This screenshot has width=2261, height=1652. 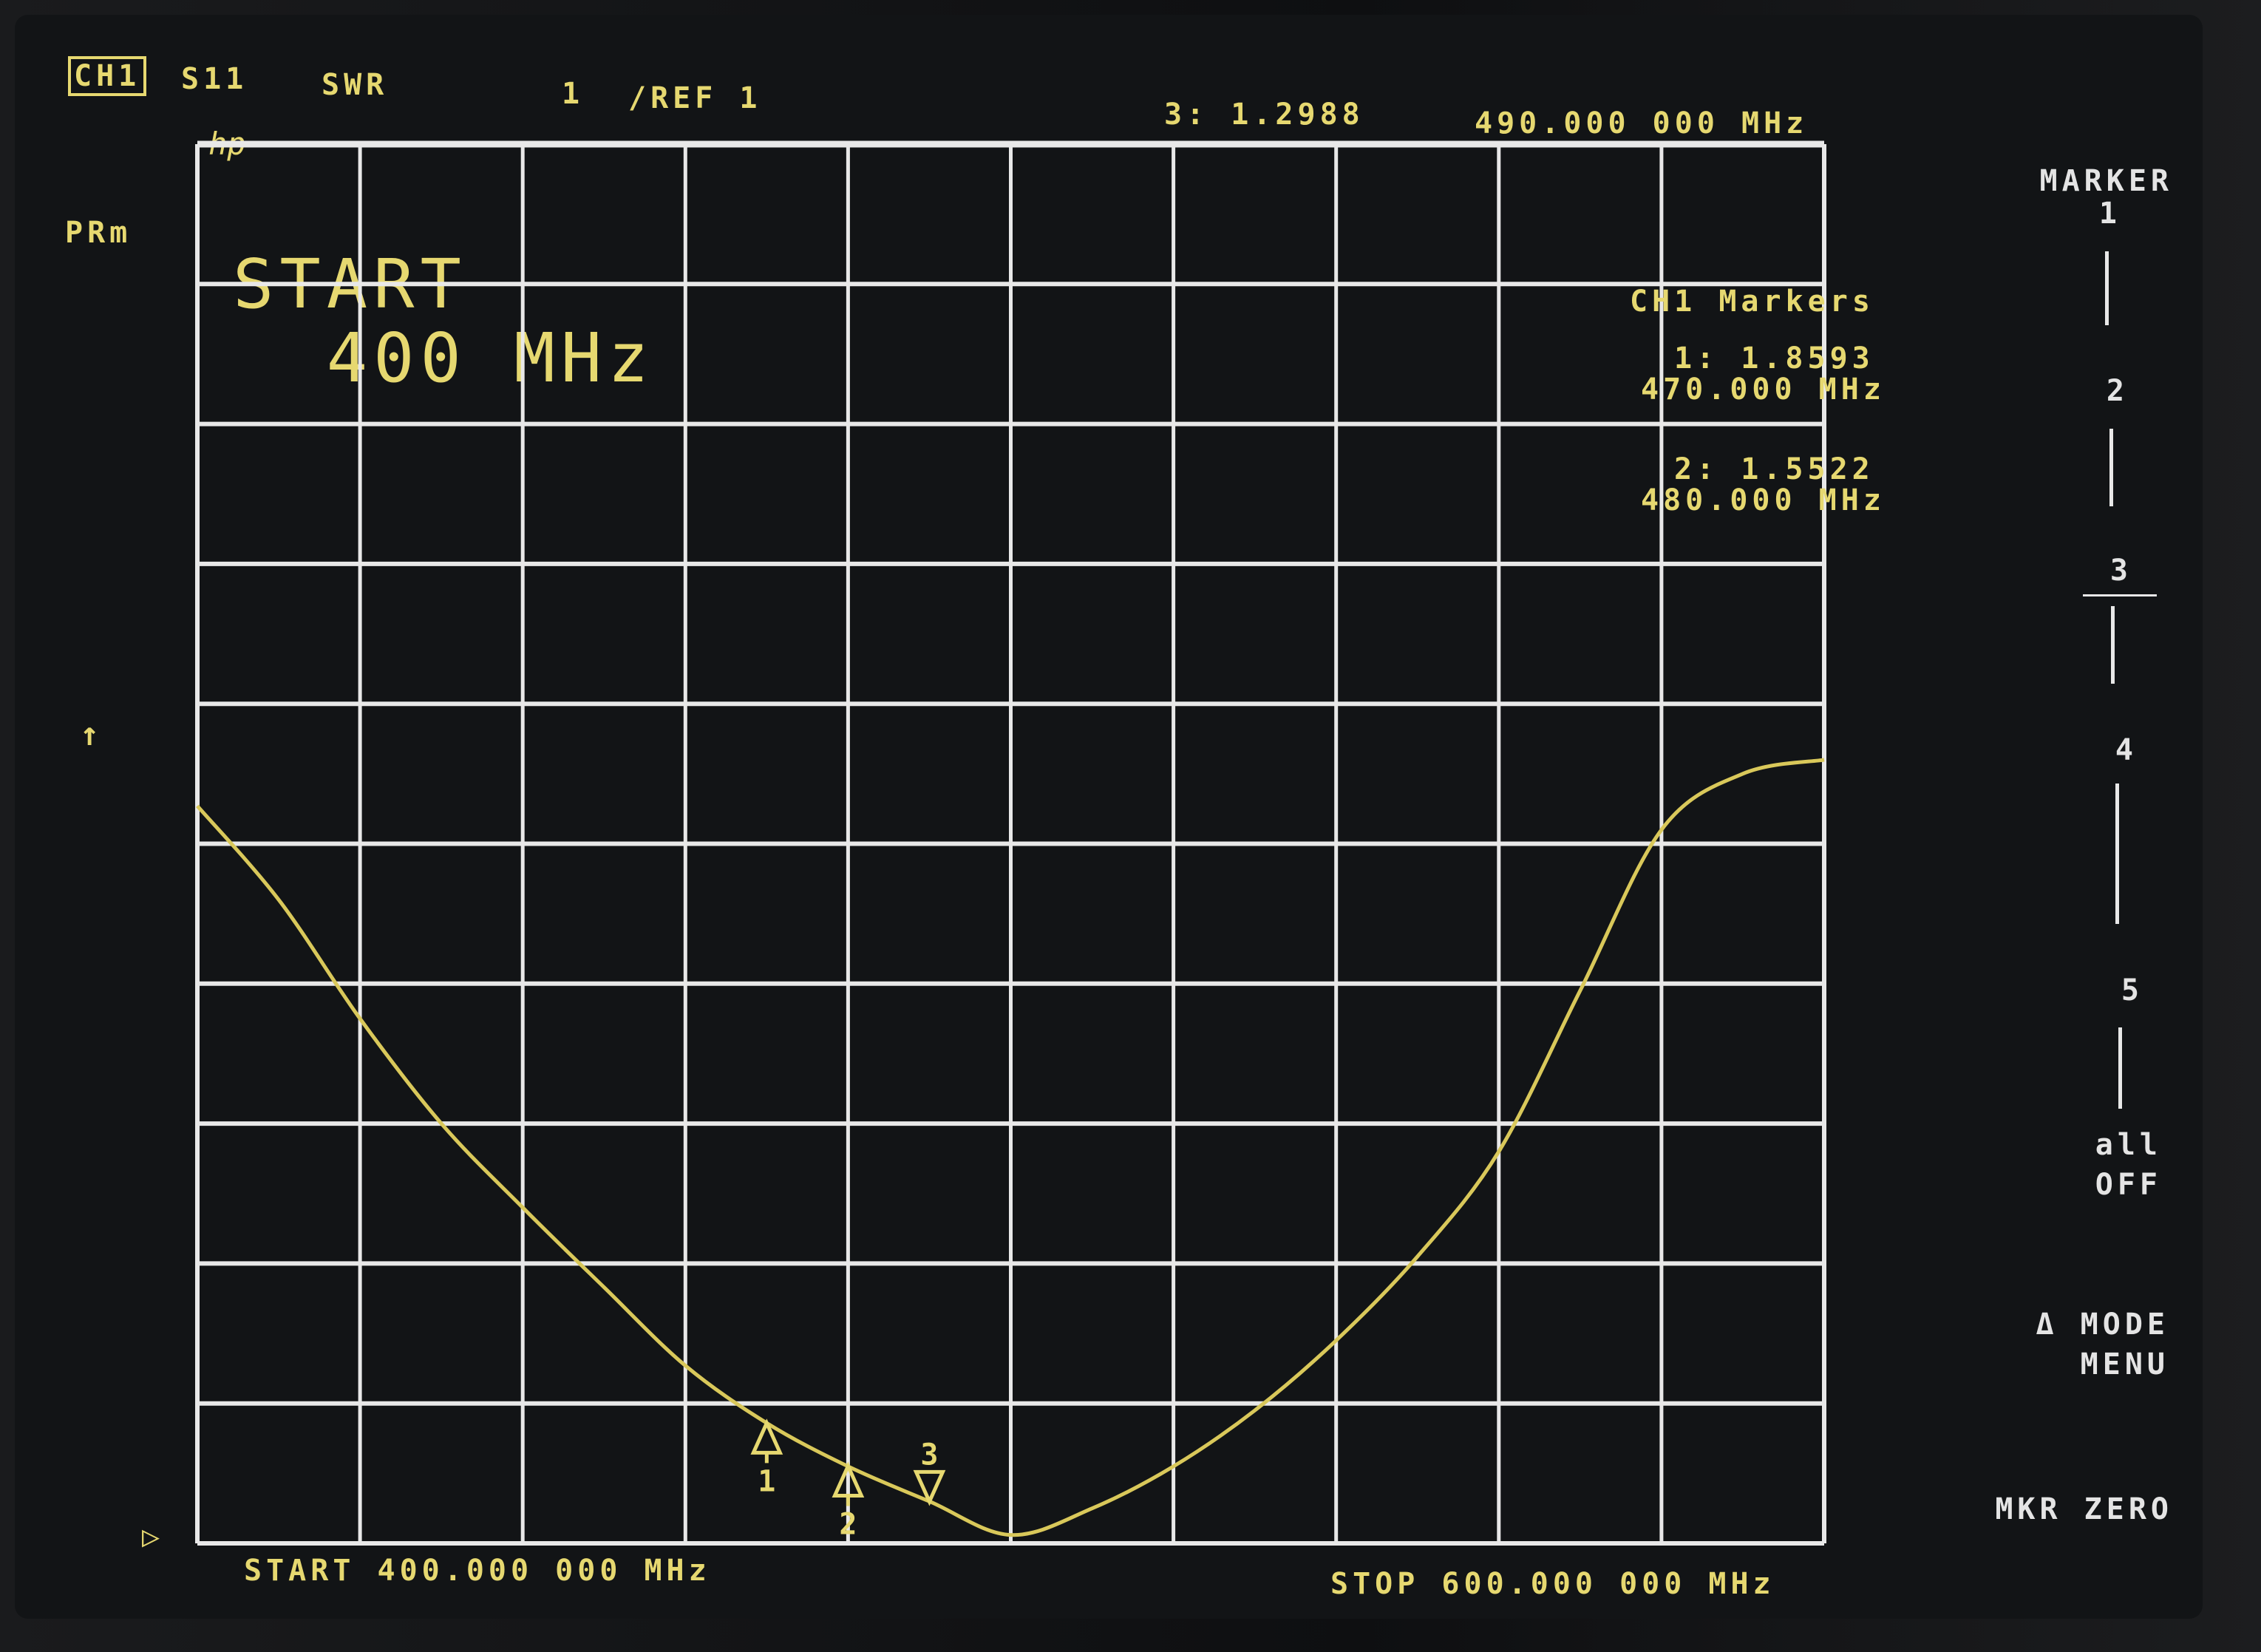 I want to click on scale-label: 1, so click(x=573, y=94).